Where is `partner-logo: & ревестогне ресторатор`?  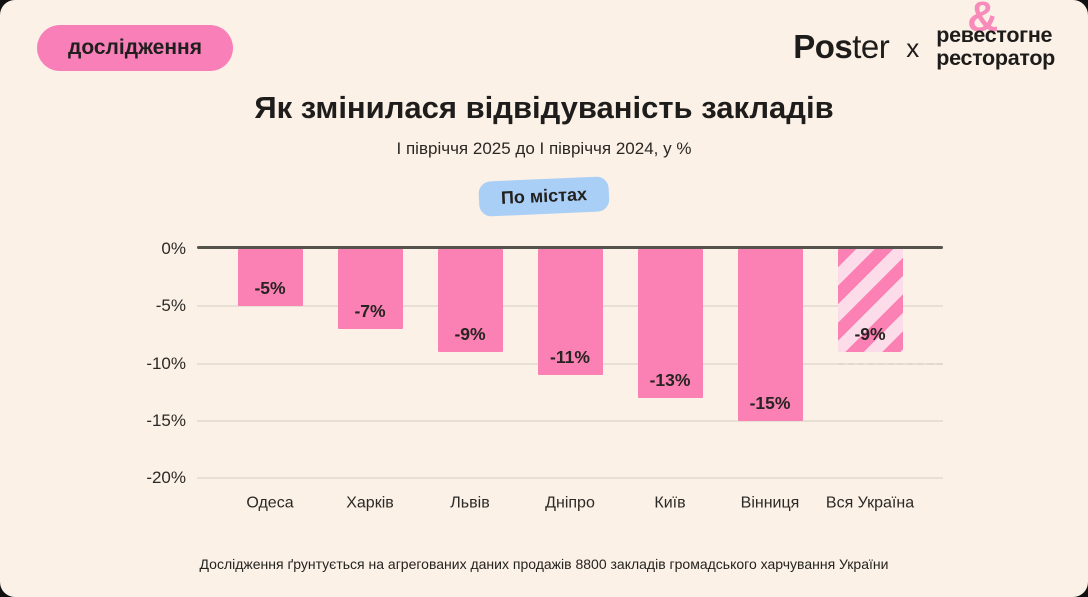
partner-logo: & ревестогне ресторатор is located at coordinates (995, 35).